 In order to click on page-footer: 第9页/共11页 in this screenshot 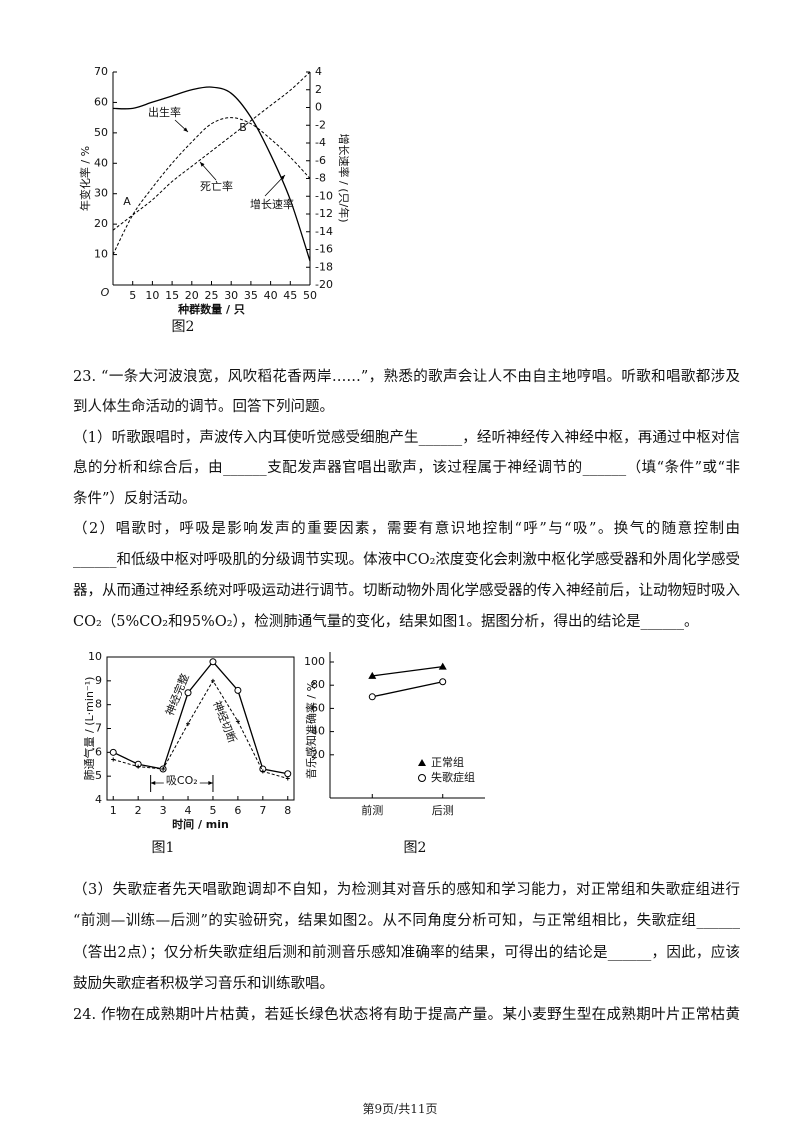, I will do `click(400, 1109)`.